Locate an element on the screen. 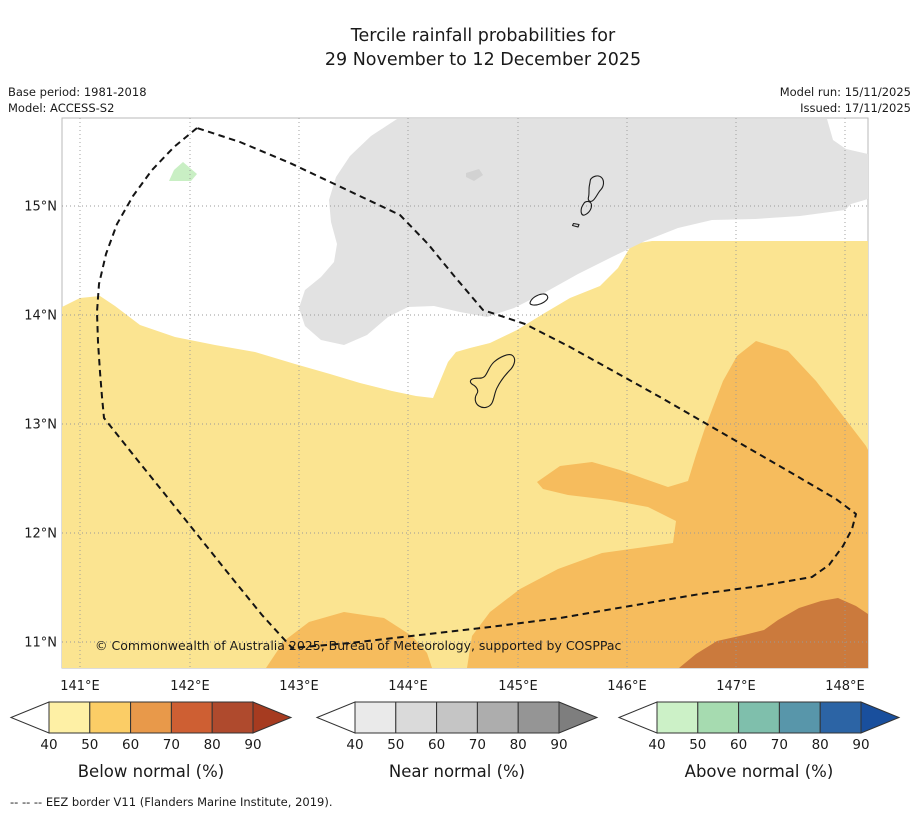  legend-caption: Above normal (%) is located at coordinates (759, 771).